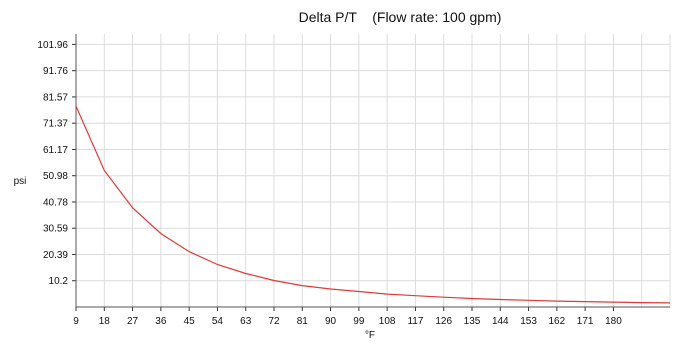 This screenshot has height=347, width=678. Describe the element at coordinates (415, 321) in the screenshot. I see `x-tick-label: 117` at that location.